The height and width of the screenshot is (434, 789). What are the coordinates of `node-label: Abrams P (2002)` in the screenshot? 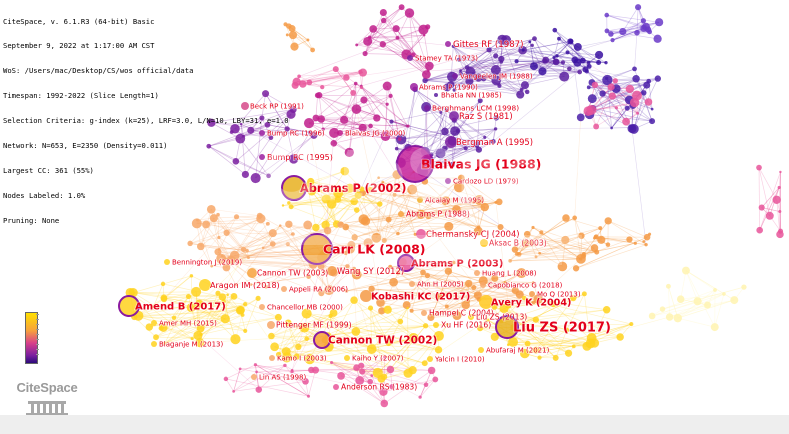 It's located at (353, 188).